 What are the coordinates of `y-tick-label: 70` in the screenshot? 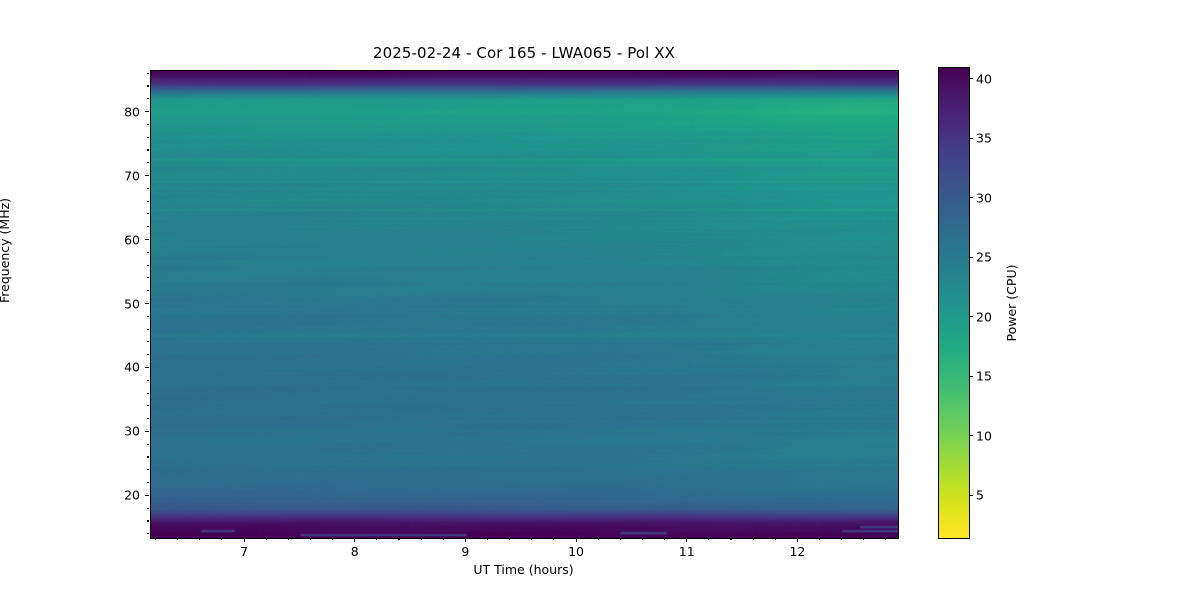 It's located at (132, 176).